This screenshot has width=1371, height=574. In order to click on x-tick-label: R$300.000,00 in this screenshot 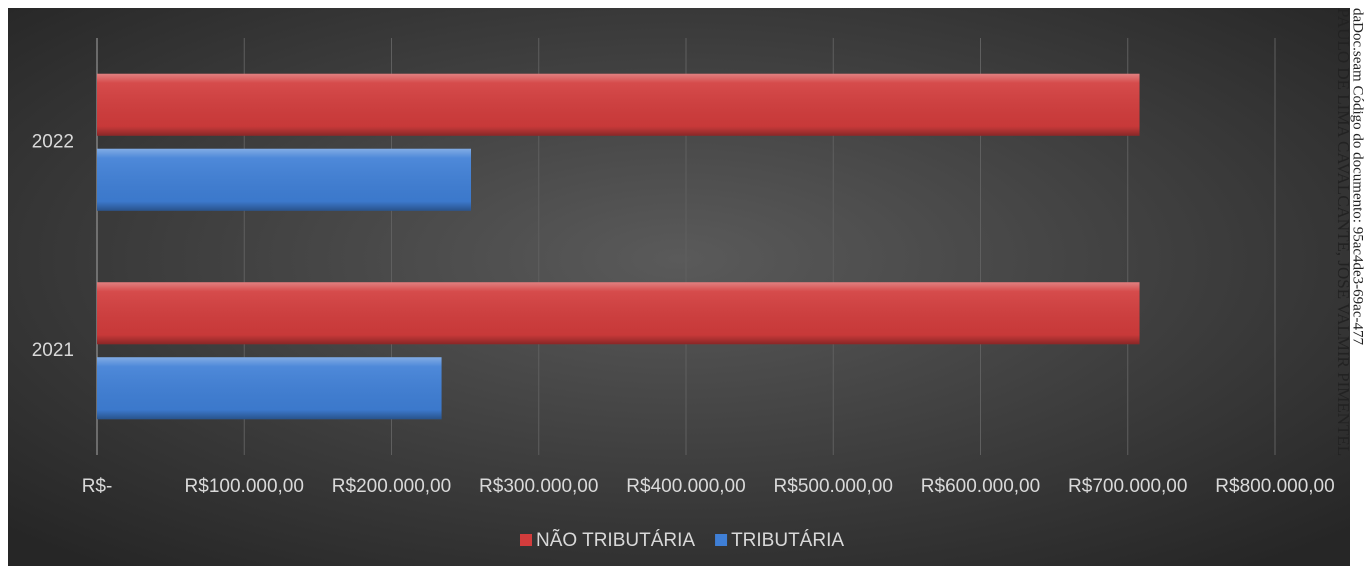, I will do `click(538, 486)`.